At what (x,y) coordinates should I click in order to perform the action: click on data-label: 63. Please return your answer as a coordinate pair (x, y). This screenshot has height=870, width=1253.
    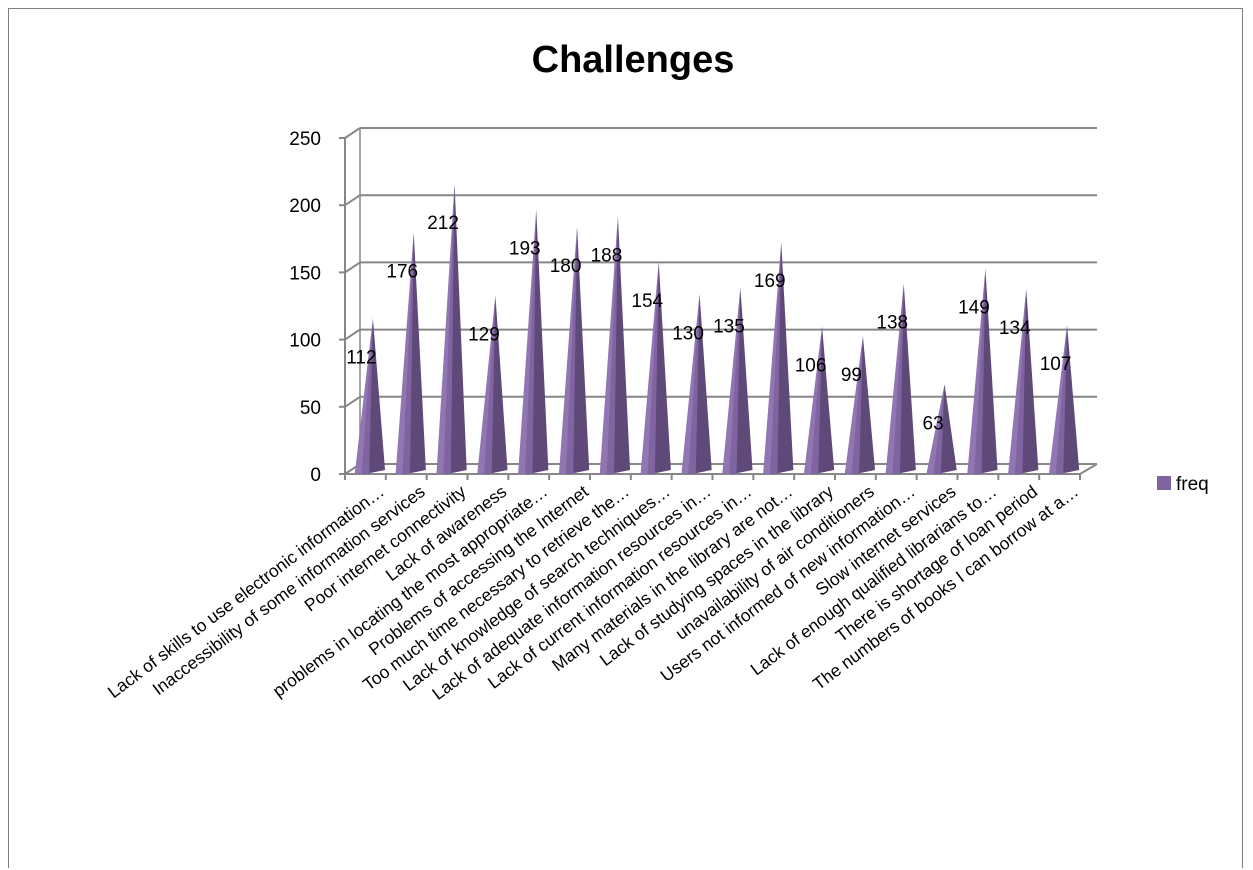
    Looking at the image, I should click on (933, 423).